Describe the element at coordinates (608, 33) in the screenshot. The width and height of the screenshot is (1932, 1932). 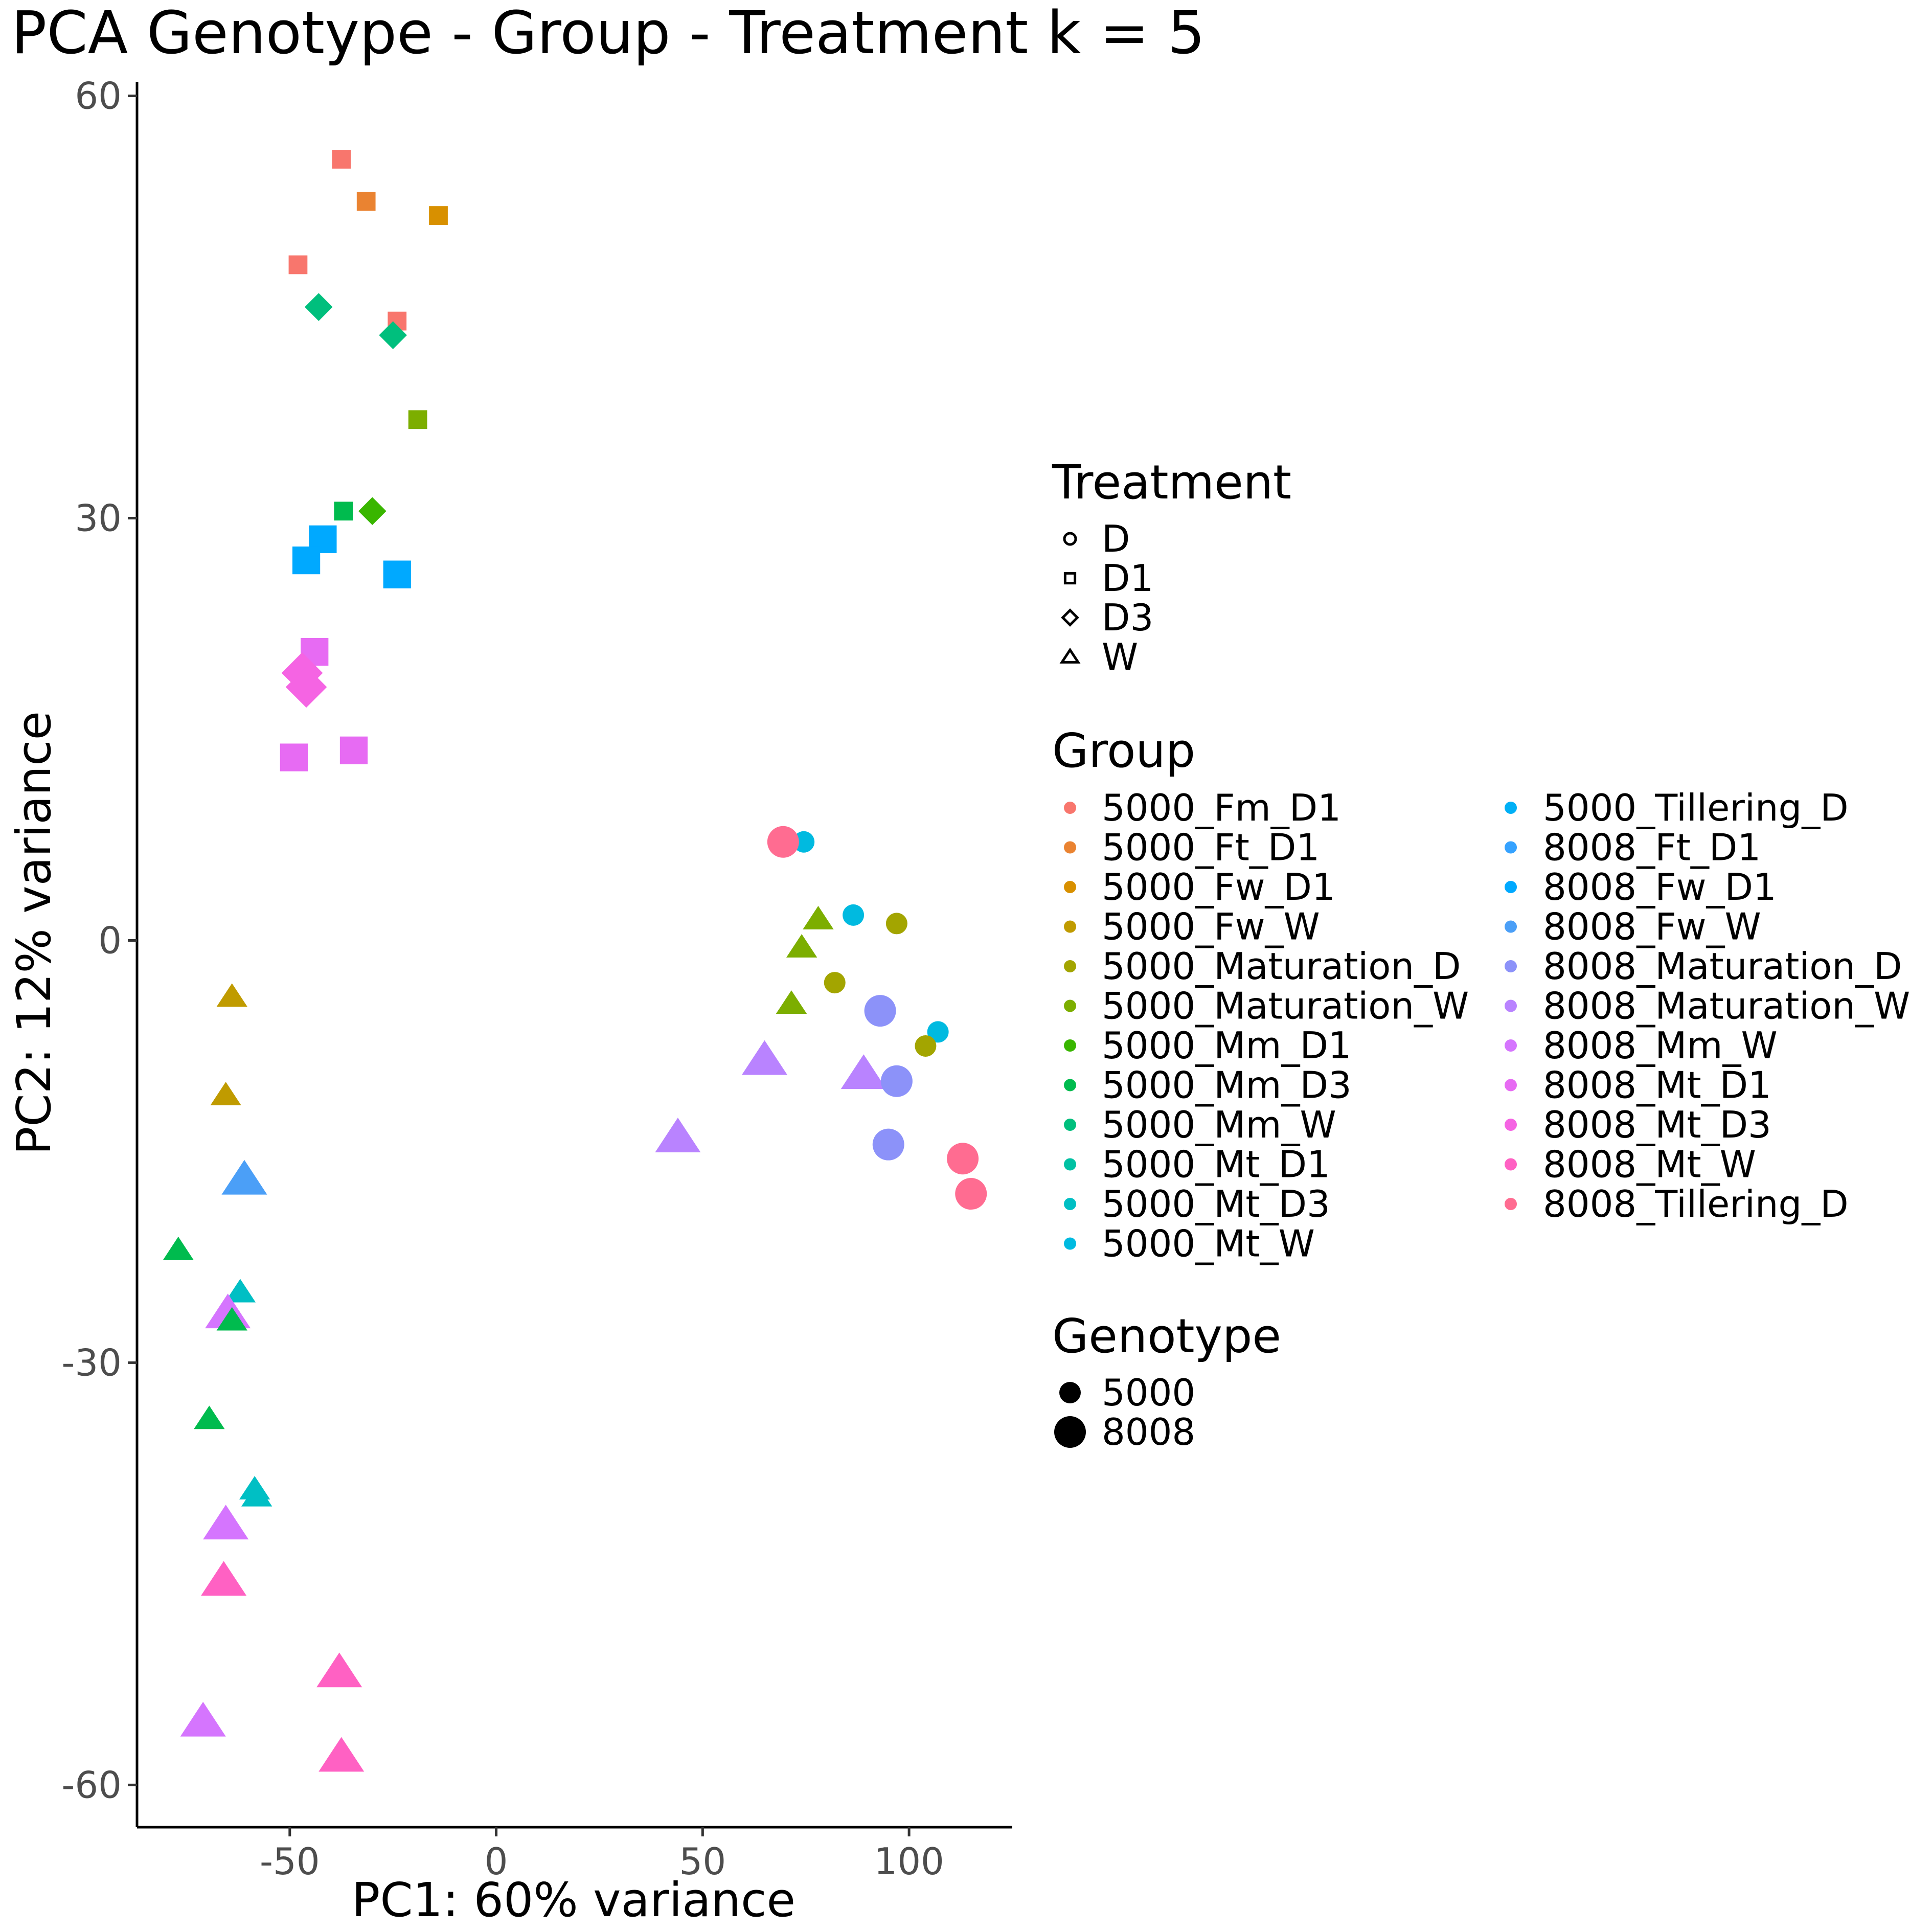
I see `chart-title: PCA Genotype - Group - Treatment k = 5` at that location.